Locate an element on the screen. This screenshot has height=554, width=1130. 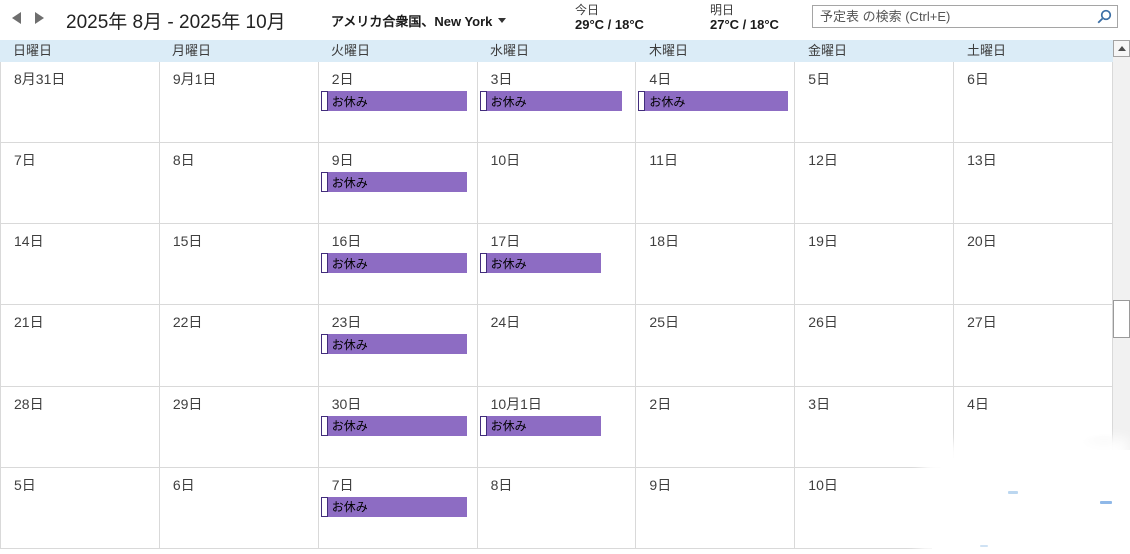
date-label: 19日 is located at coordinates (823, 241).